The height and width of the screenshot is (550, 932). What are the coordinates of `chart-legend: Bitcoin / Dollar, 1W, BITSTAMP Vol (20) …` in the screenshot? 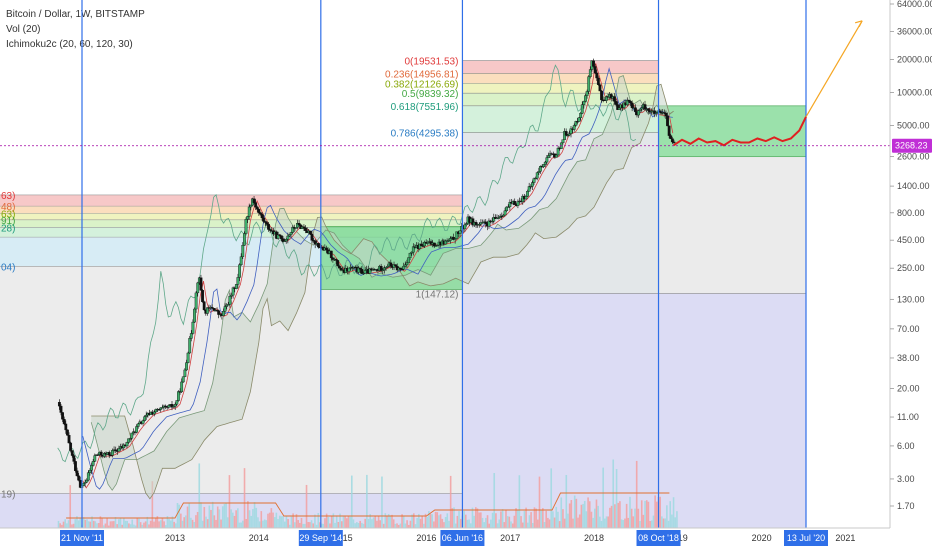 It's located at (75, 29).